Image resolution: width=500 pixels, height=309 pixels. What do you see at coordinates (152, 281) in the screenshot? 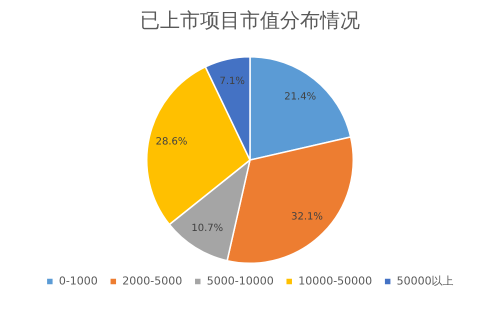
I see `legend-label: 2000-5000` at bounding box center [152, 281].